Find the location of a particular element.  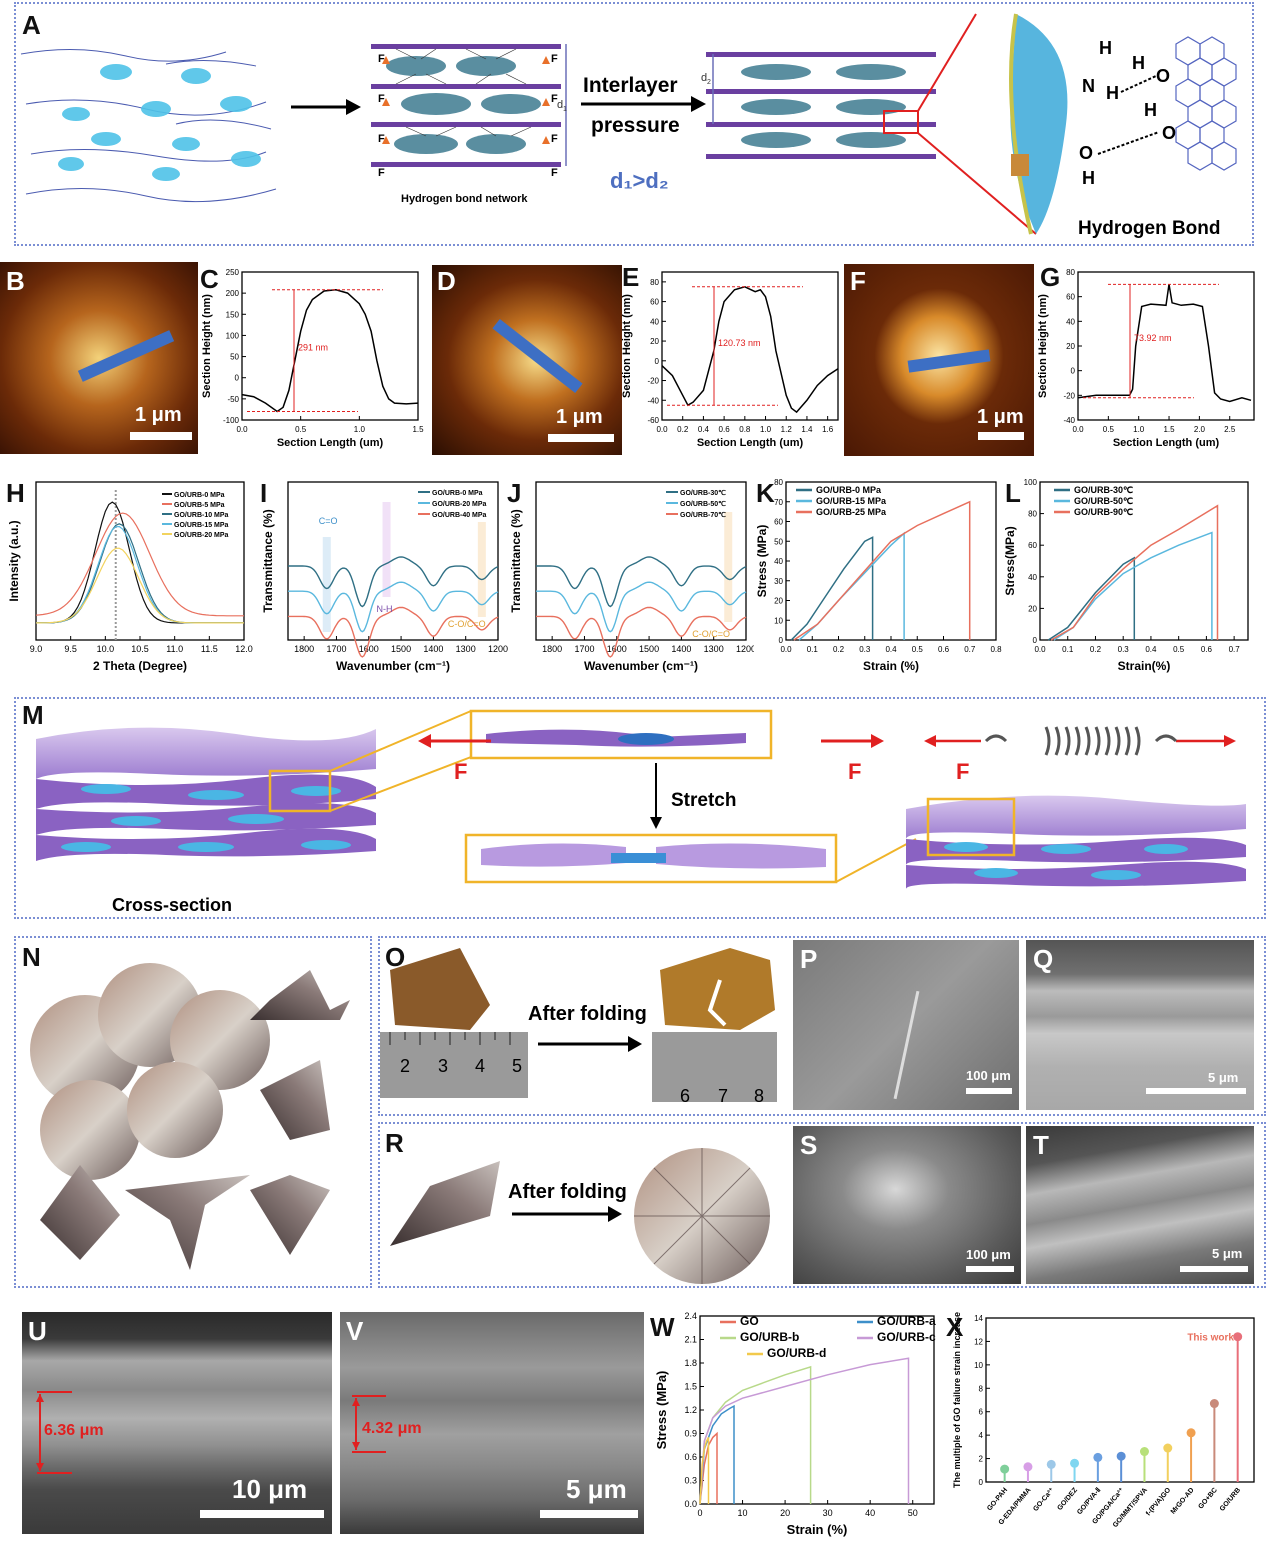

y-tick-label: -100 is located at coordinates (231, 420).